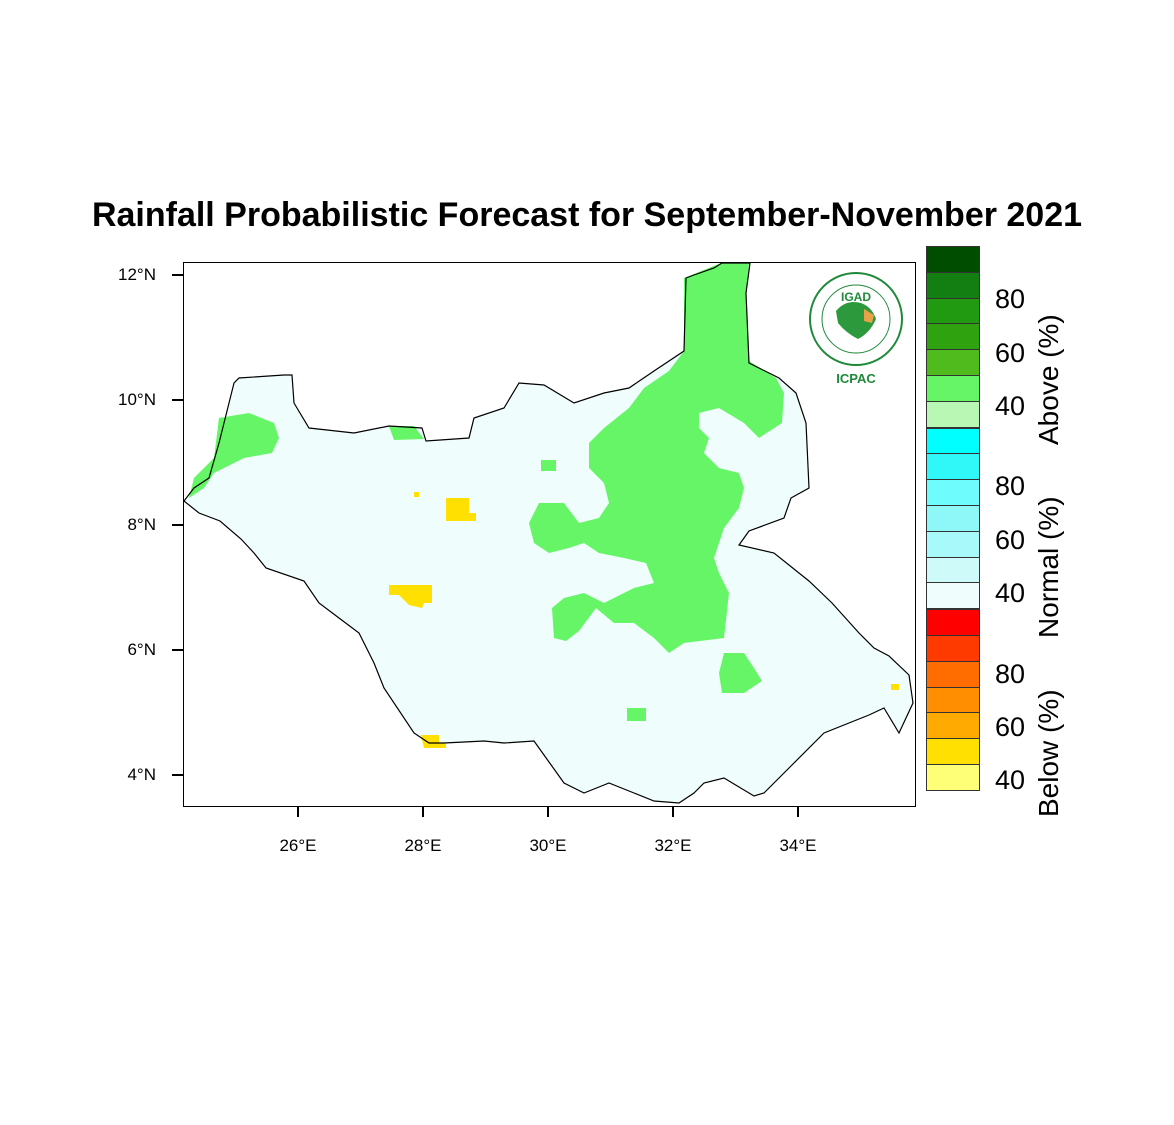 This screenshot has height=1125, width=1174. Describe the element at coordinates (433, 741) in the screenshot. I see `below-patch-south` at that location.